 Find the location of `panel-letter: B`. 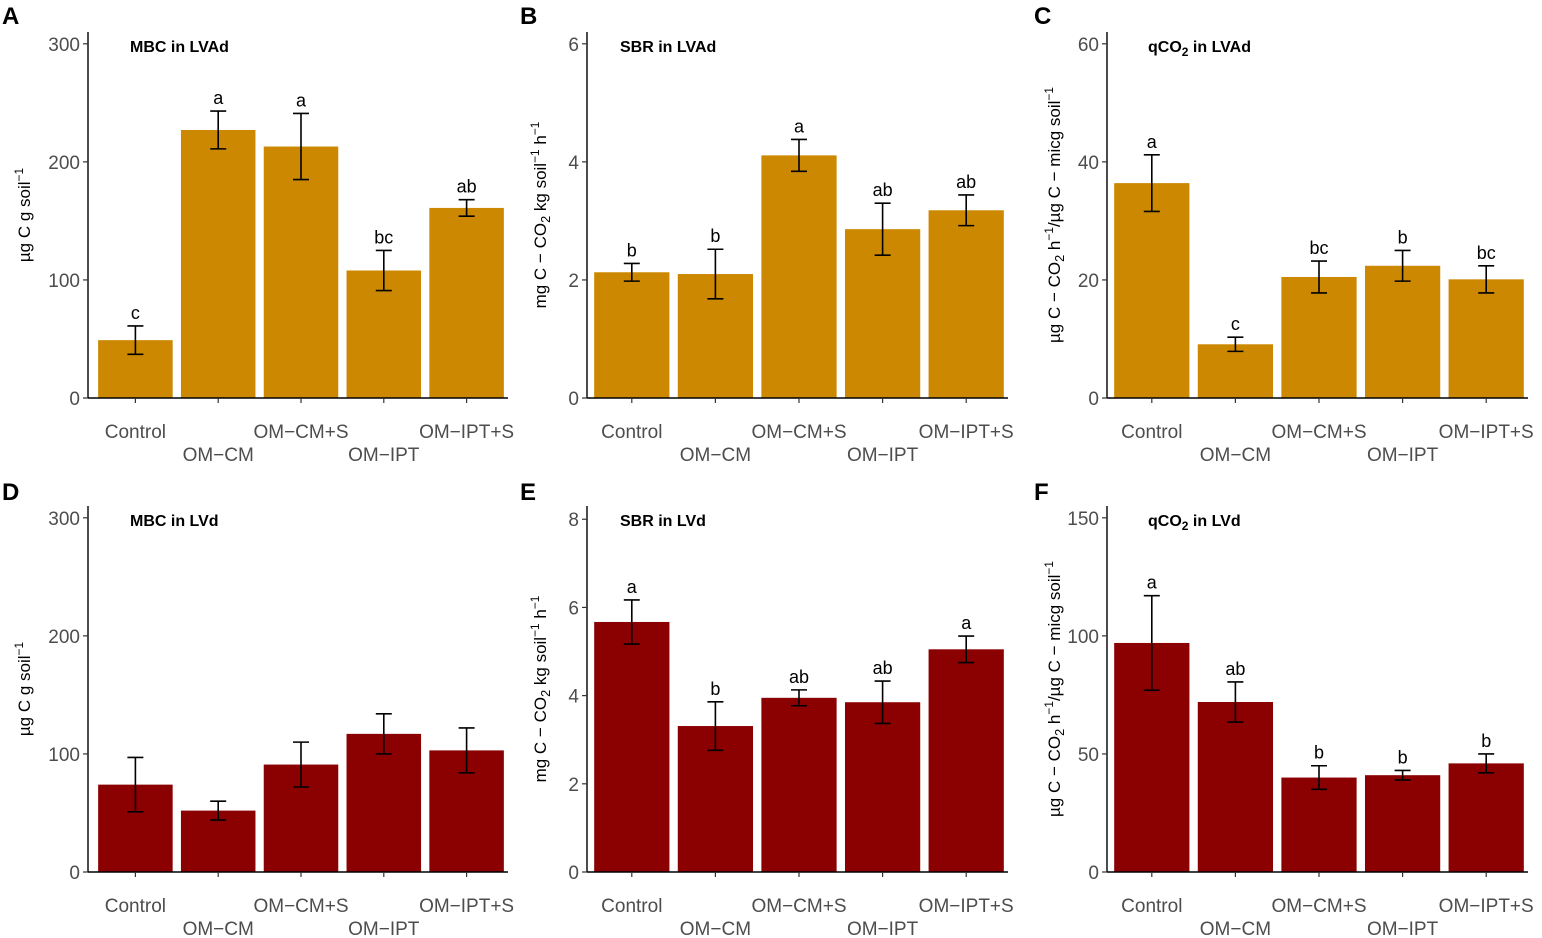

panel-letter: B is located at coordinates (528, 16).